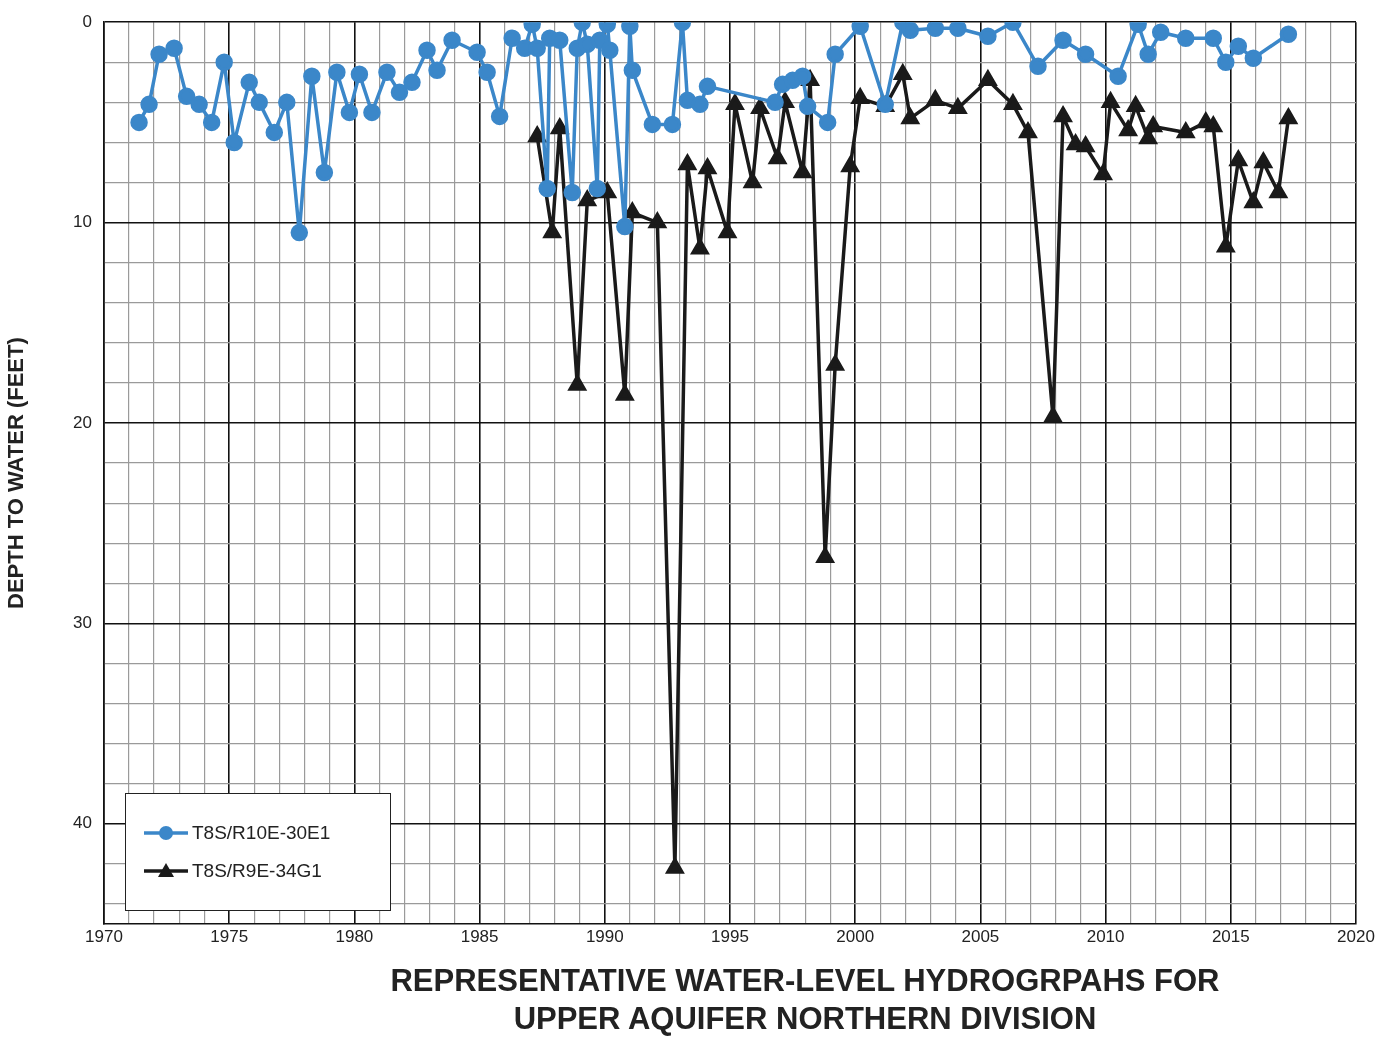 The width and height of the screenshot is (1381, 1042). Describe the element at coordinates (261, 833) in the screenshot. I see `legend-label: T8S/R10E-30E1` at that location.